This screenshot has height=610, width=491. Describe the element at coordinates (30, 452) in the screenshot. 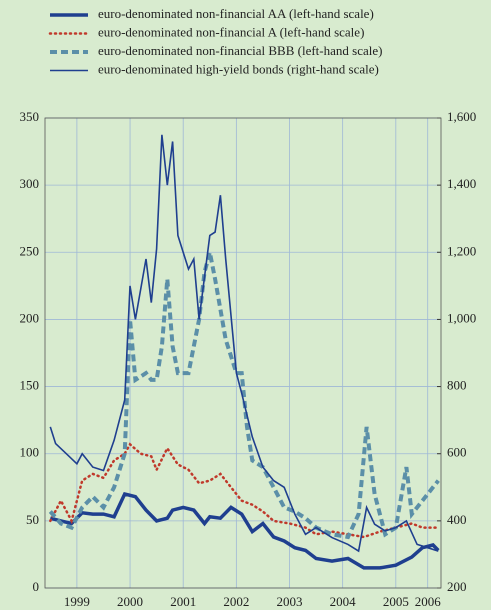

I see `y-tick-label: 100` at that location.